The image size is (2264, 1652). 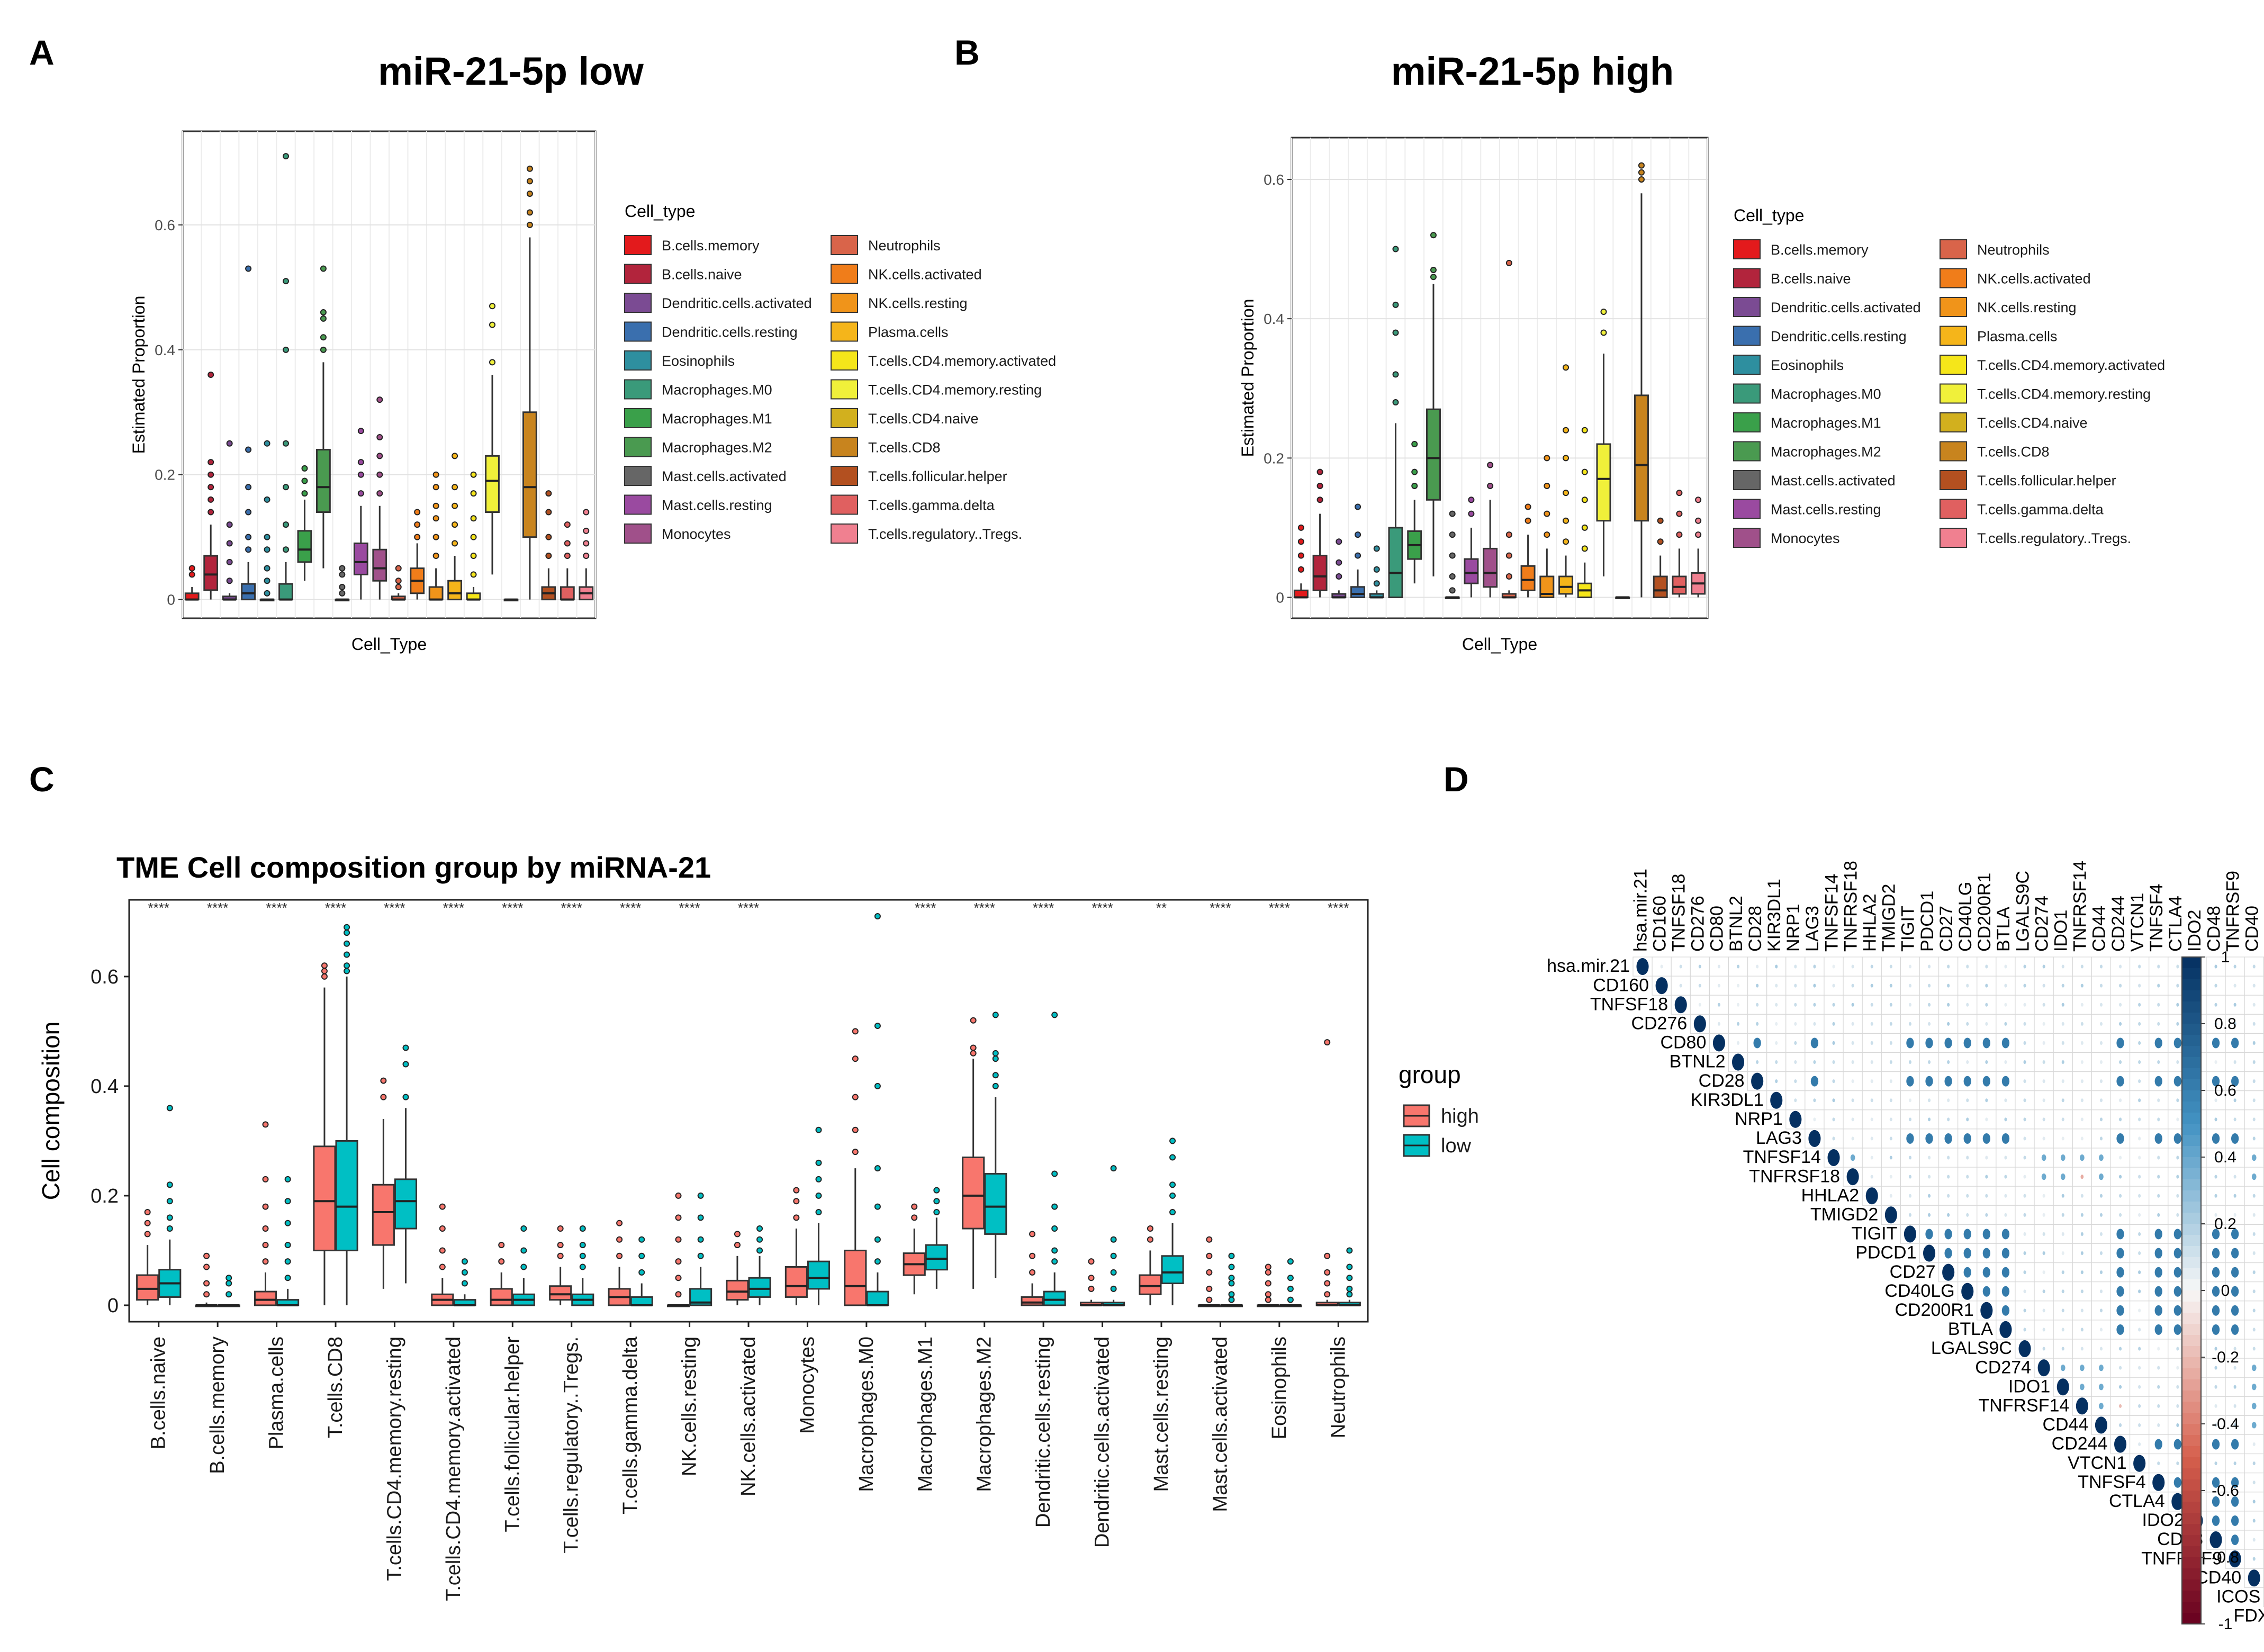 What do you see at coordinates (2234, 1368) in the screenshot?
I see `heatmap-dot-cd274-tnfrsf9` at bounding box center [2234, 1368].